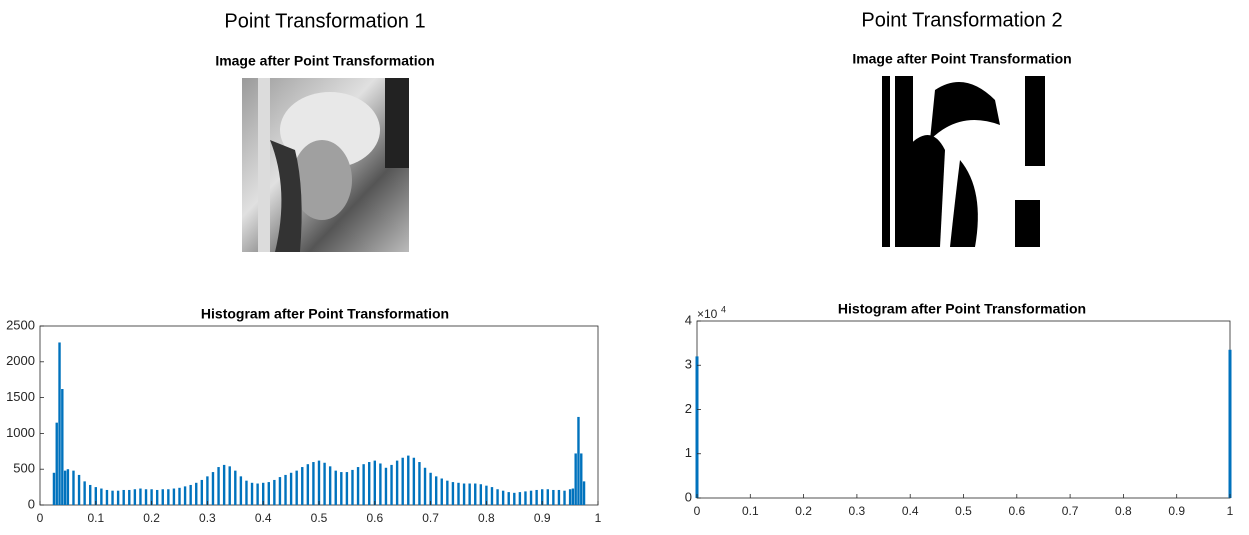 Image resolution: width=1249 pixels, height=535 pixels. Describe the element at coordinates (324, 21) in the screenshot. I see `figure-title: Point Transformation 1` at that location.